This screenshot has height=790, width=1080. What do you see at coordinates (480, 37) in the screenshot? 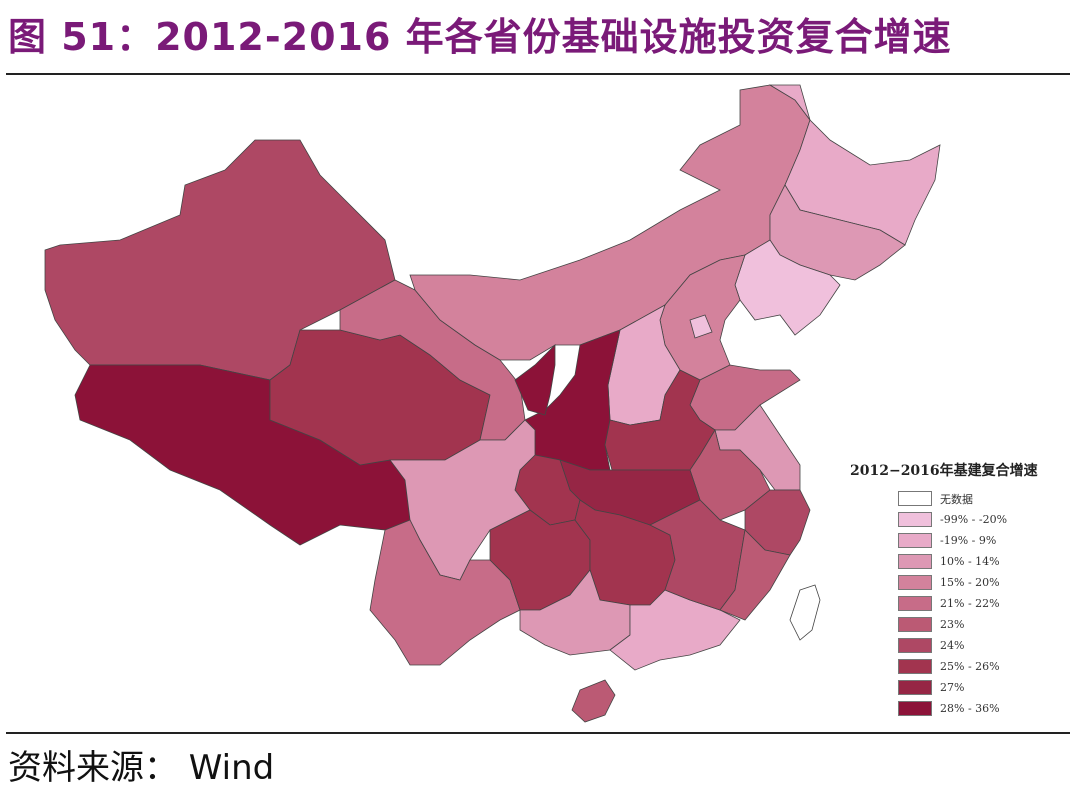
I see `figure-title: 图 51：2012-2016 年各省份基础设施投资复合增速` at bounding box center [480, 37].